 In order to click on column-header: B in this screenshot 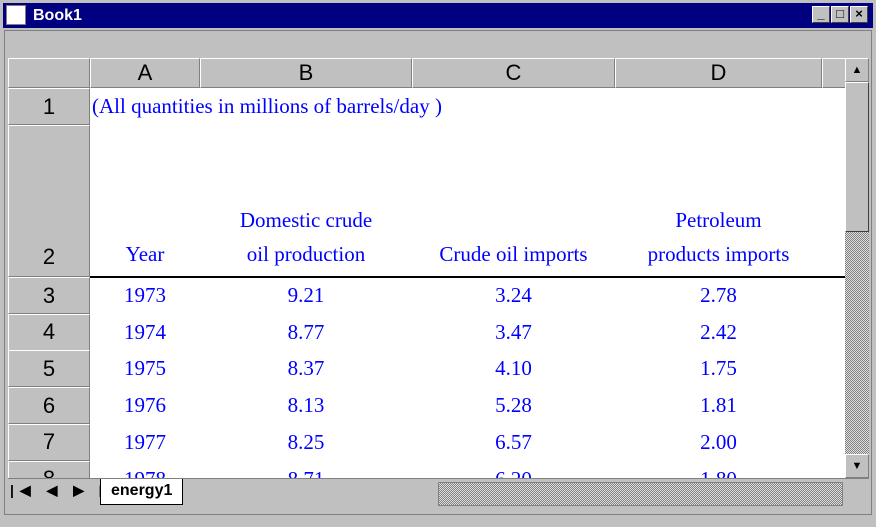, I will do `click(306, 73)`.